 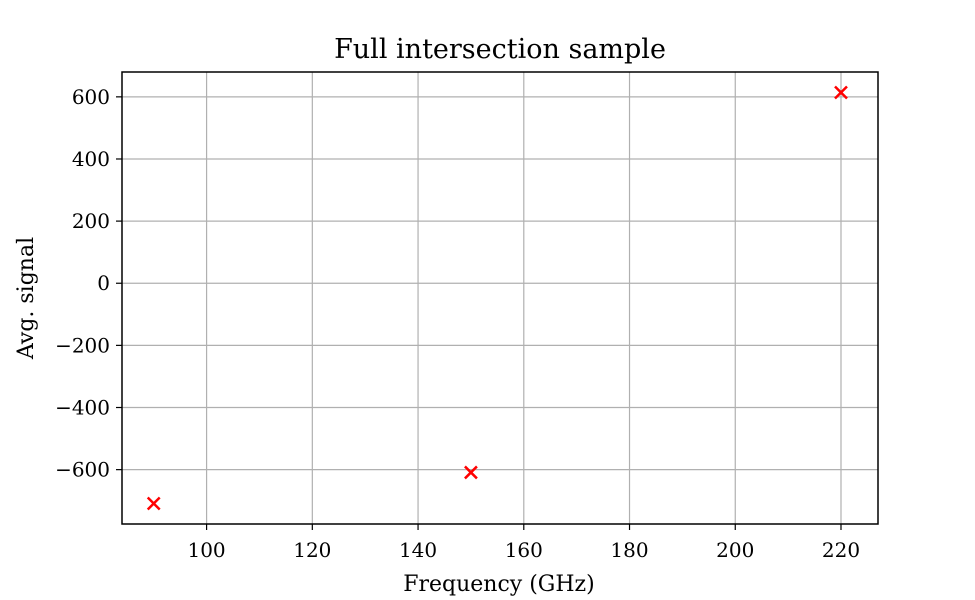 I want to click on x-tick-label: 200, so click(x=735, y=550).